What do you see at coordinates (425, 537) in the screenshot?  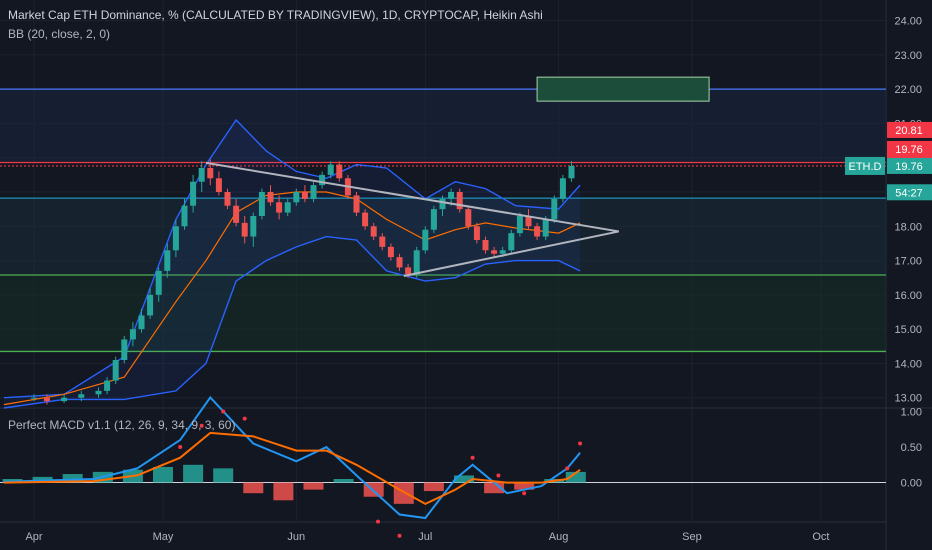 I see `time-tick-label: Jul` at bounding box center [425, 537].